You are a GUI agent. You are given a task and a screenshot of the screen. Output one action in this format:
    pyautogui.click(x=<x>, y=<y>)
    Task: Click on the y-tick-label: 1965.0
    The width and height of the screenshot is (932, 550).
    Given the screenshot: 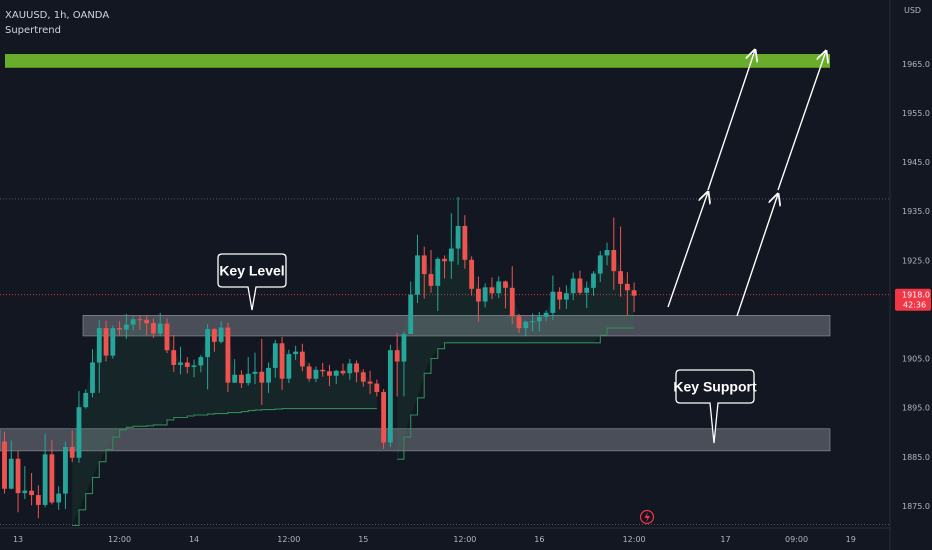 What is the action you would take?
    pyautogui.click(x=916, y=64)
    